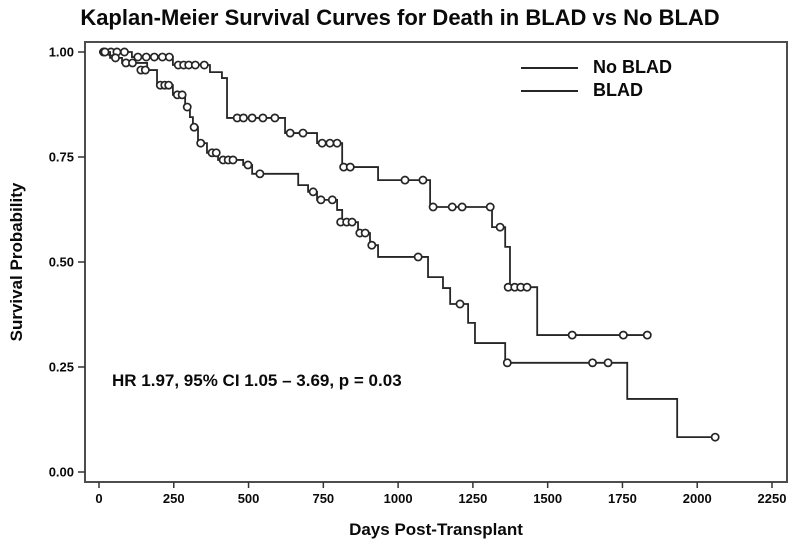  What do you see at coordinates (174, 498) in the screenshot?
I see `x-tick-label: 250` at bounding box center [174, 498].